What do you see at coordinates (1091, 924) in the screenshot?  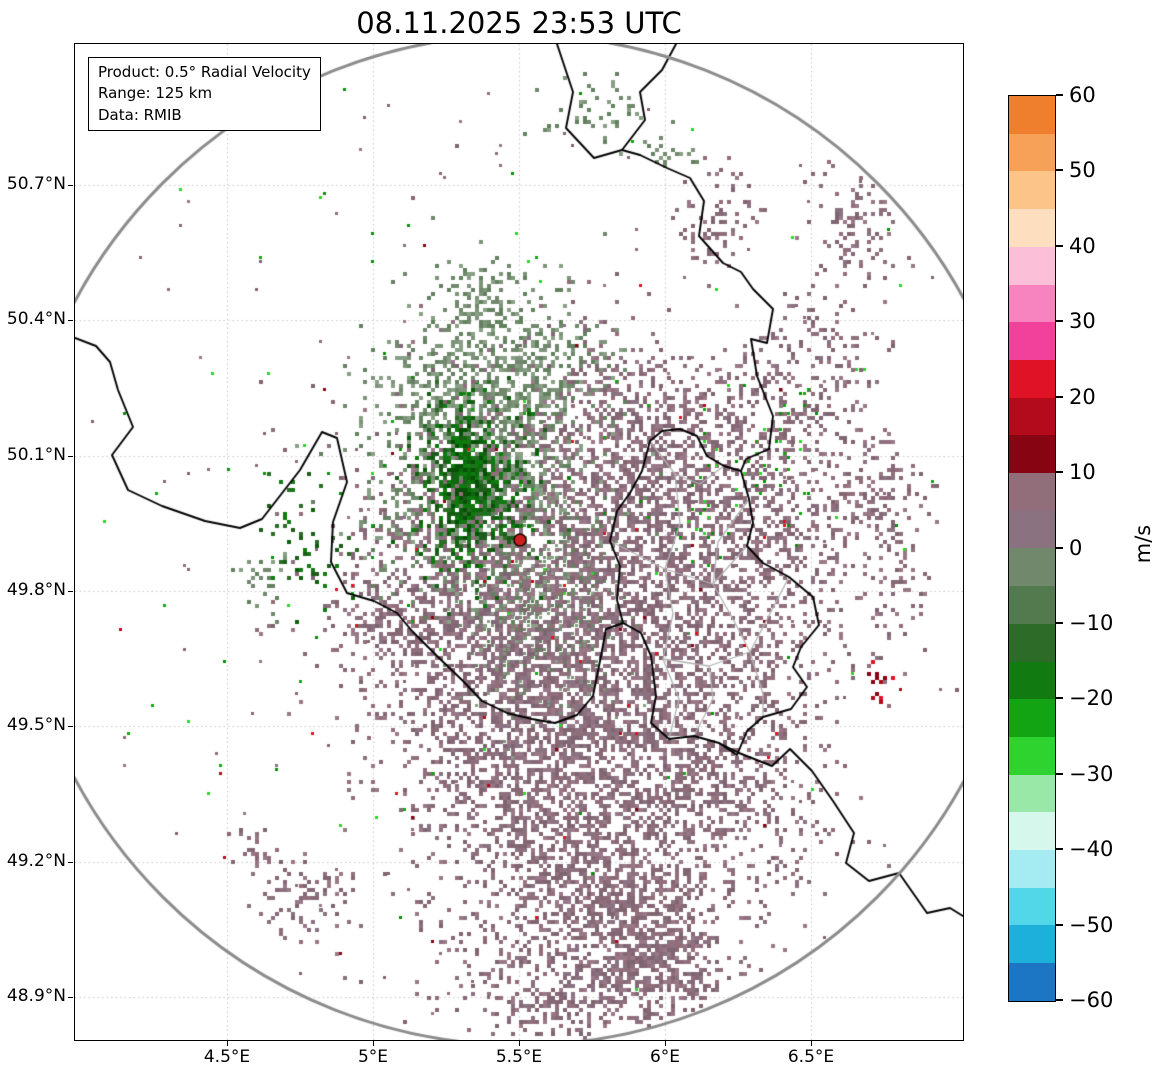 I see `colorbar-tick-label: −50` at bounding box center [1091, 924].